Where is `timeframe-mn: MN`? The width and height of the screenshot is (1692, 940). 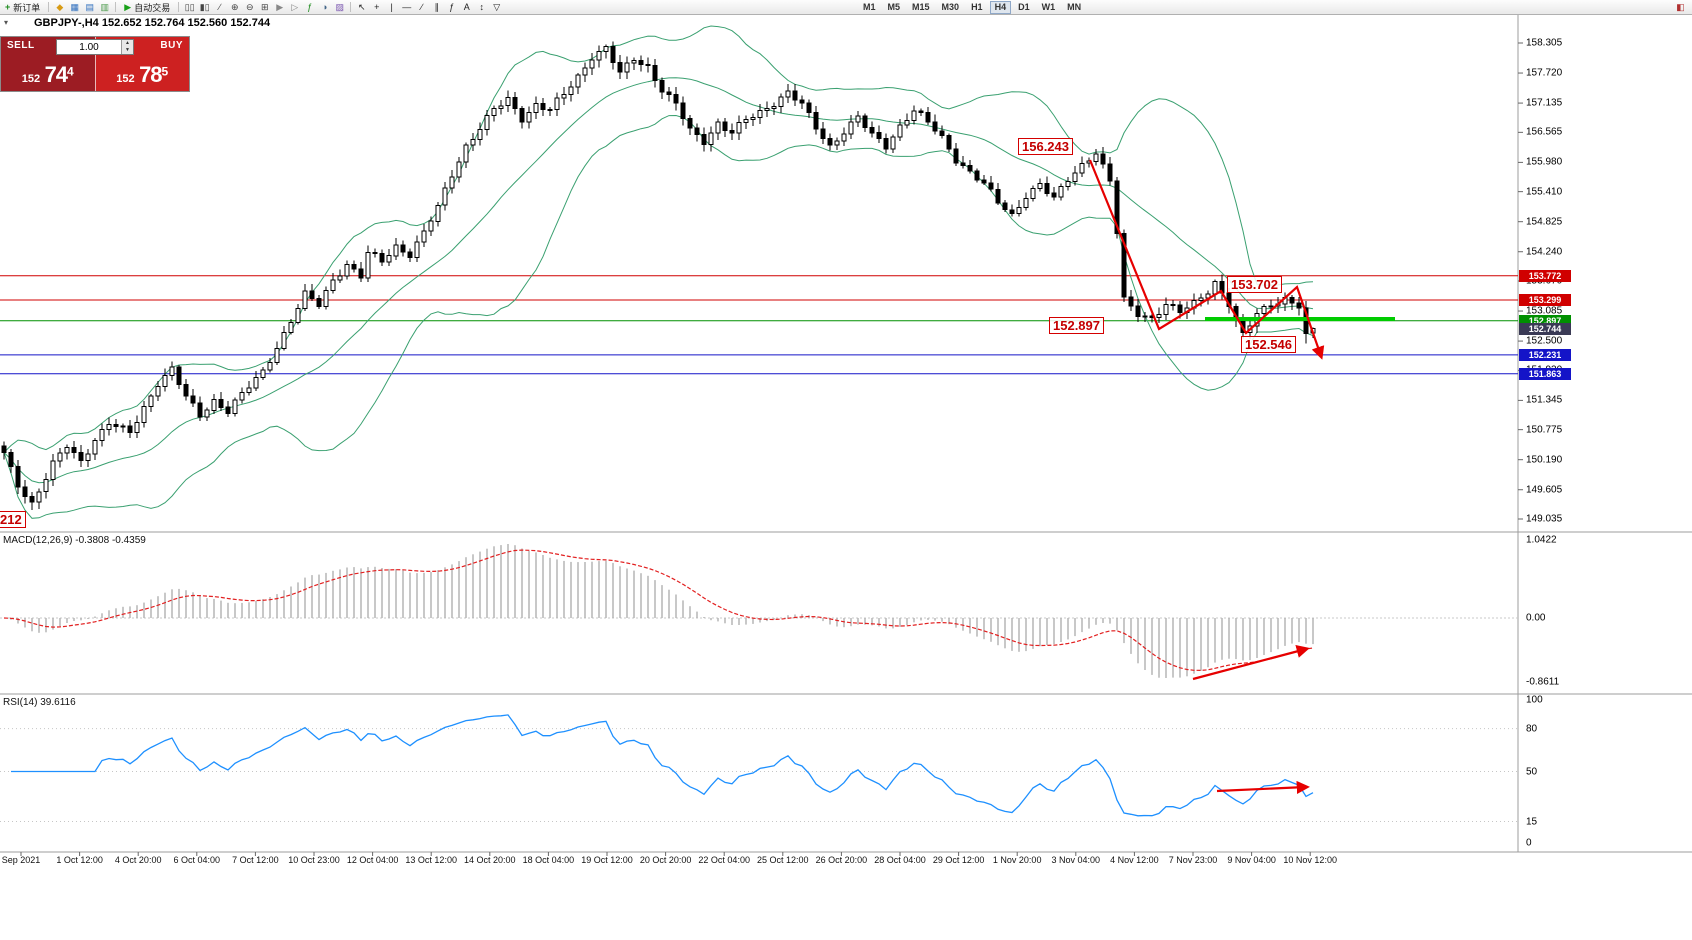
timeframe-mn: MN is located at coordinates (1074, 7).